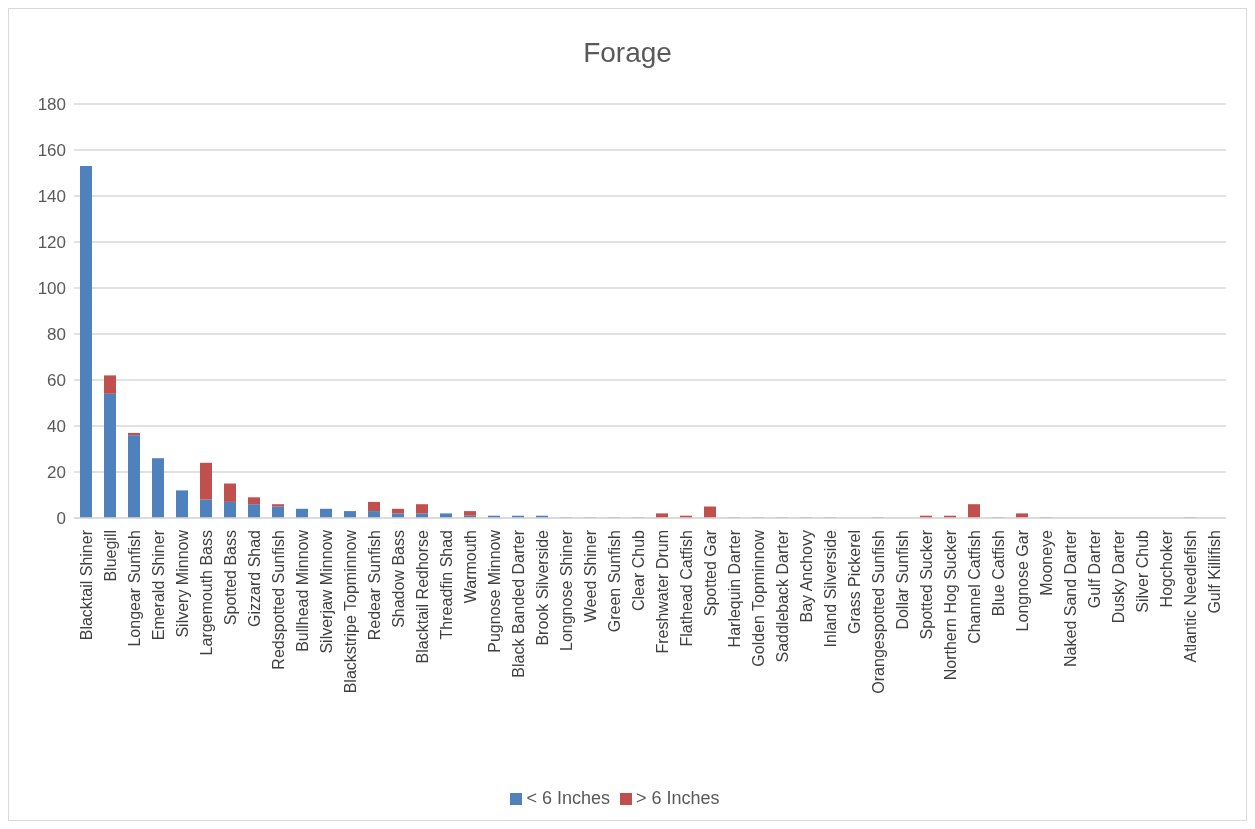  Describe the element at coordinates (518, 603) in the screenshot. I see `x-tick-label: Black Banded Darter` at that location.